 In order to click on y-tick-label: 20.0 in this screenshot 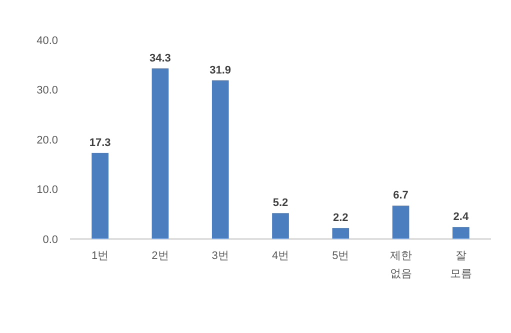, I will do `click(47, 140)`.